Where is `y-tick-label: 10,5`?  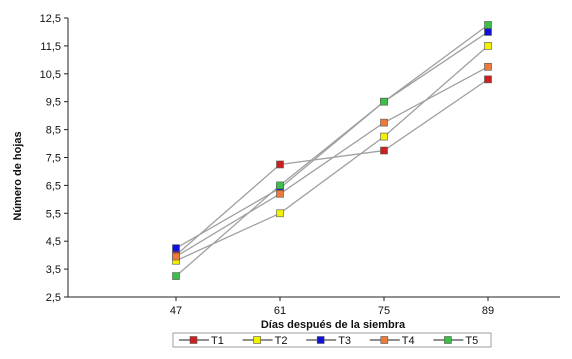 y-tick-label: 10,5 is located at coordinates (50, 75).